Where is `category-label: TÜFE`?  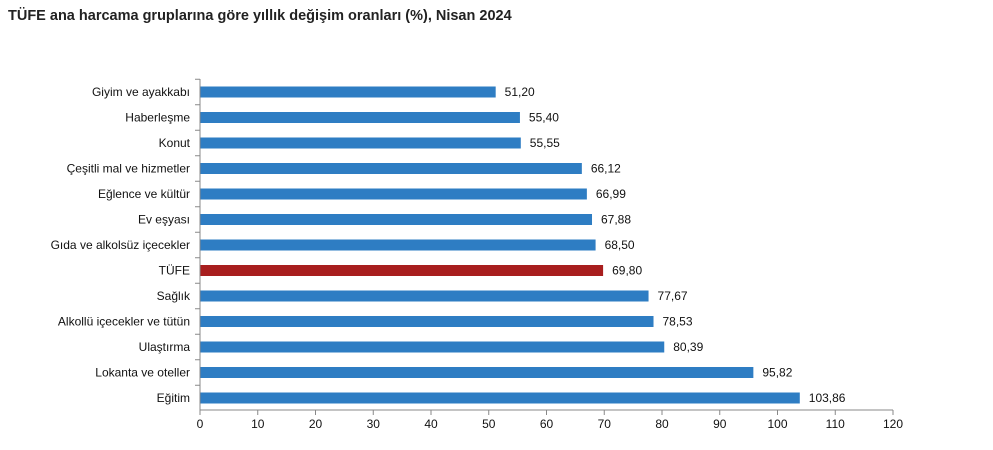
category-label: TÜFE is located at coordinates (174, 271).